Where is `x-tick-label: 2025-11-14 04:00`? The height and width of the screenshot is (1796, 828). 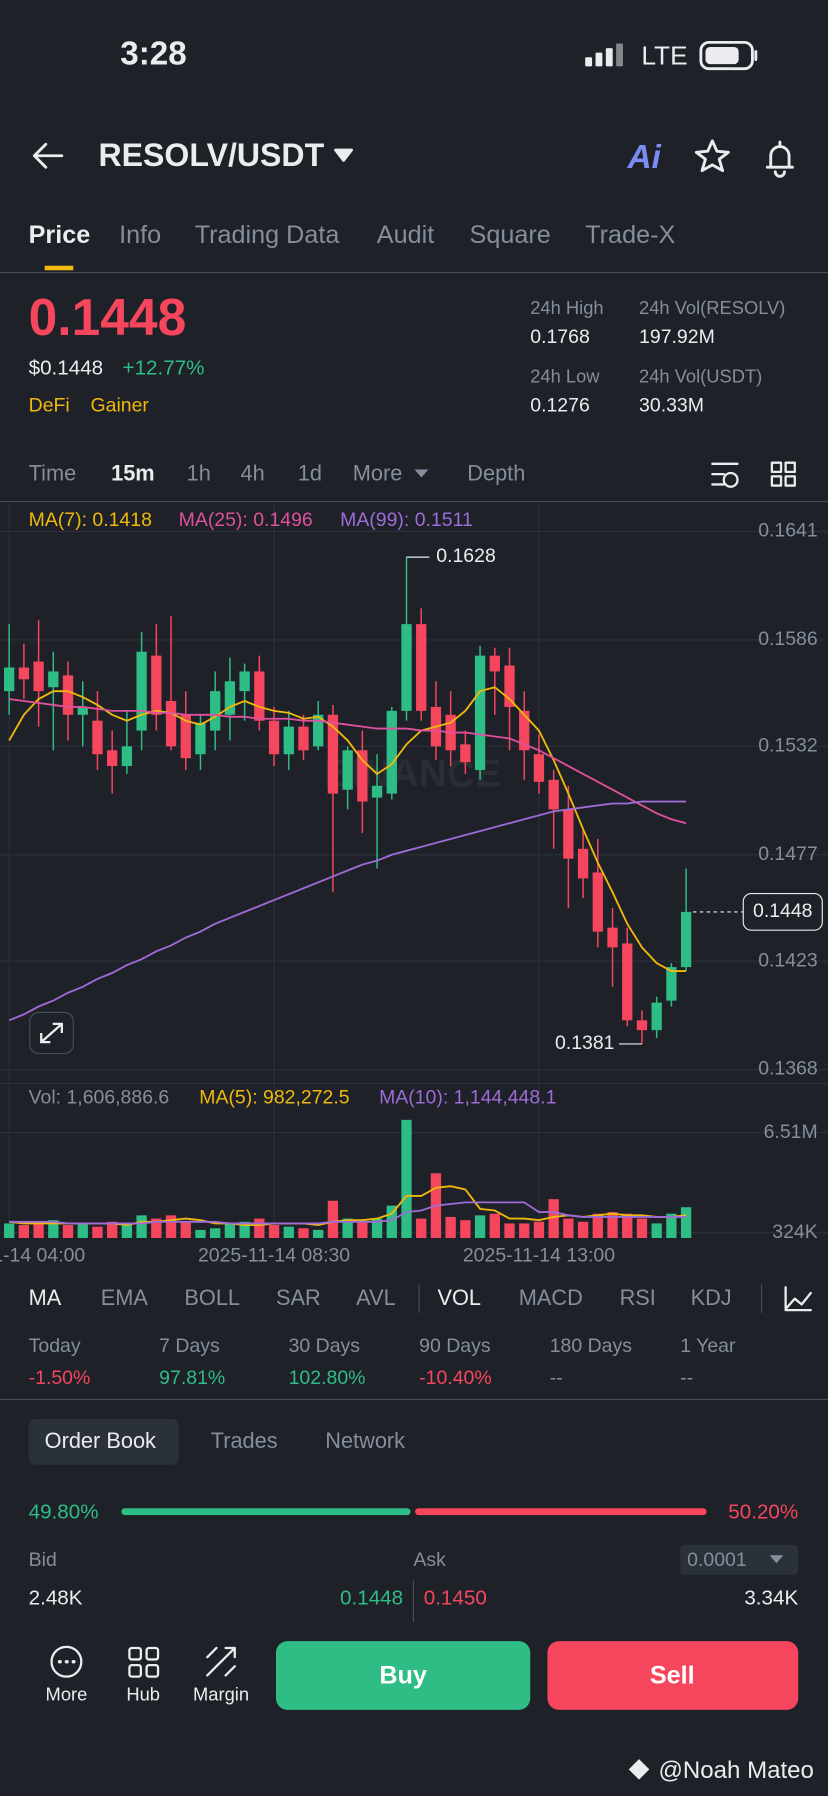
x-tick-label: 2025-11-14 04:00 is located at coordinates (42, 1255).